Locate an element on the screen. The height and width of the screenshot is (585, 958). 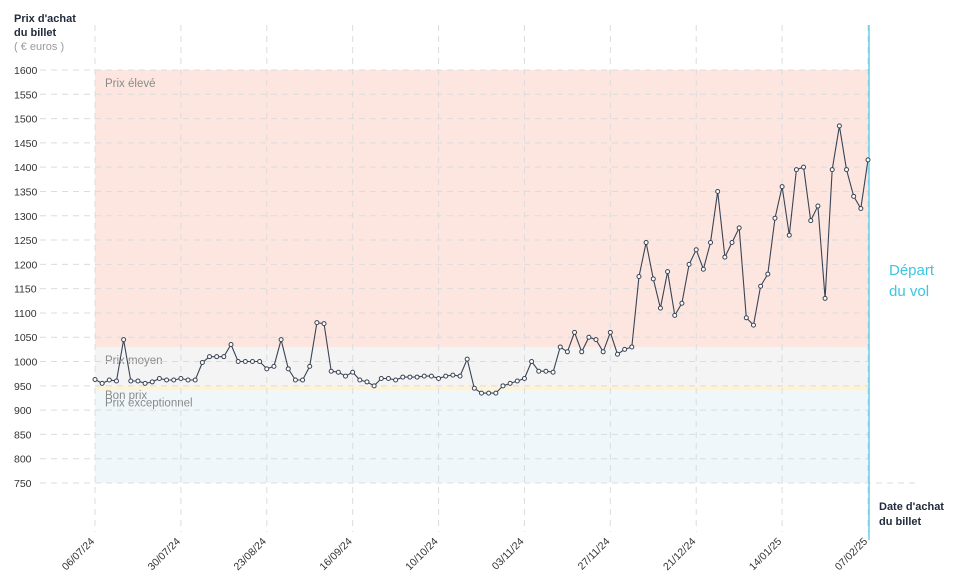
x-tick-label: 03/11/24 is located at coordinates (508, 554).